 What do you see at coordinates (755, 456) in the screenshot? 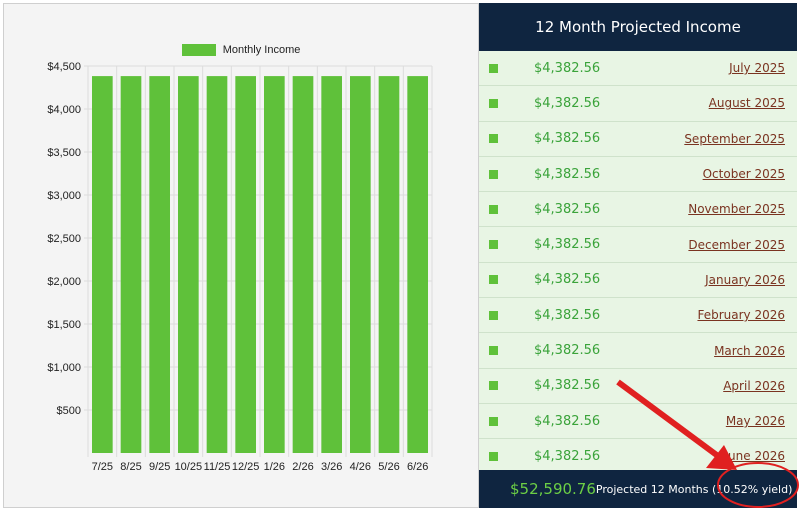
I see `row-month-link: June 2026` at bounding box center [755, 456].